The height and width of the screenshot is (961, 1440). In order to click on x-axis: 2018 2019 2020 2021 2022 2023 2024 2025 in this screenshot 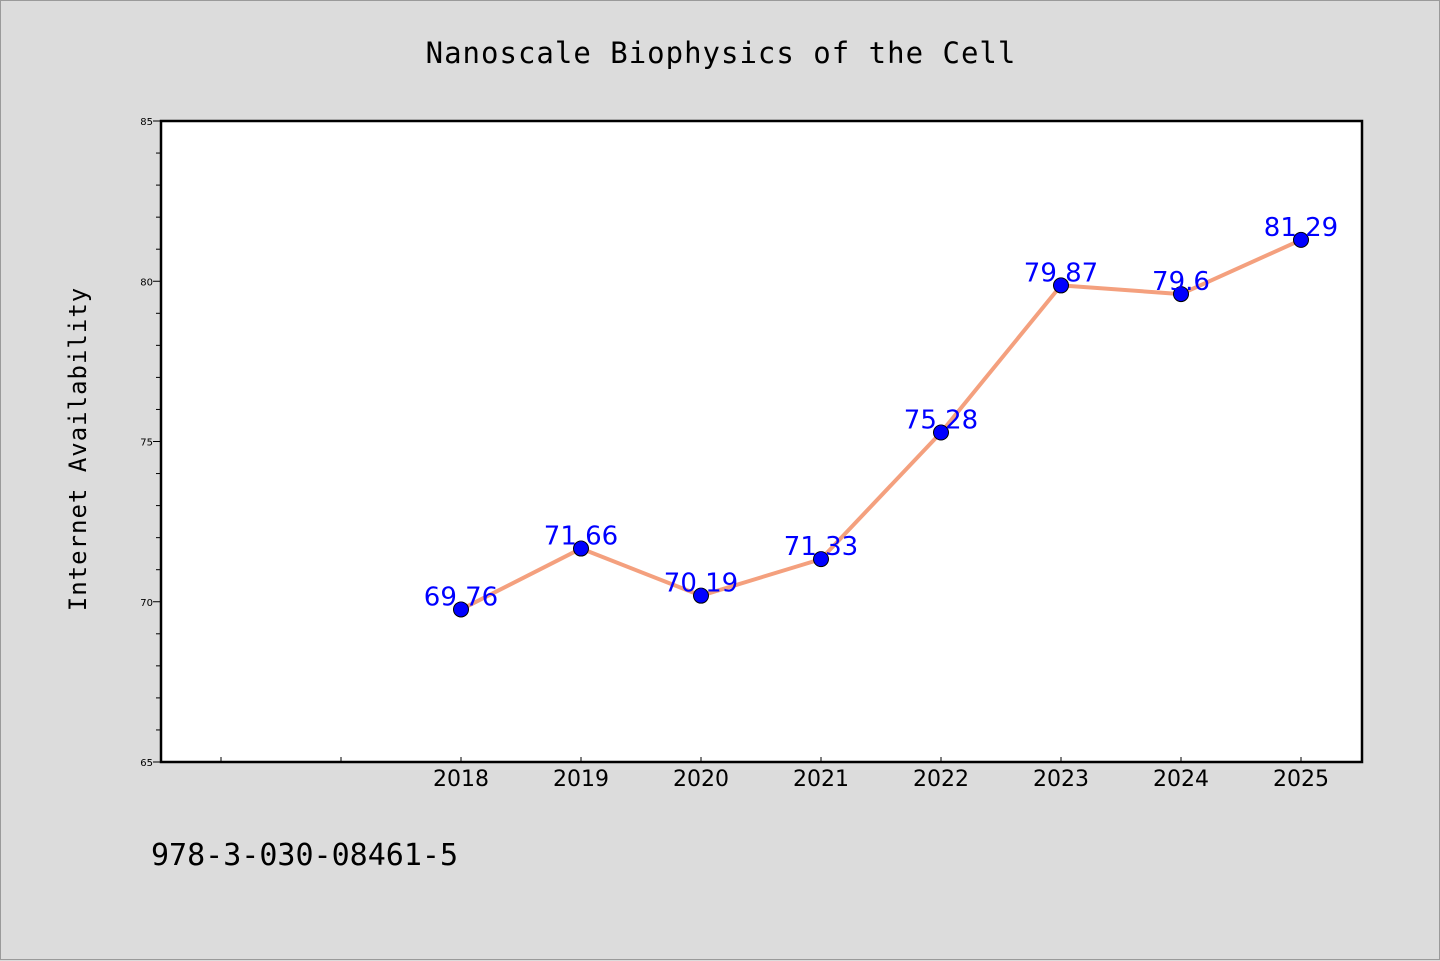, I will do `click(774, 774)`.